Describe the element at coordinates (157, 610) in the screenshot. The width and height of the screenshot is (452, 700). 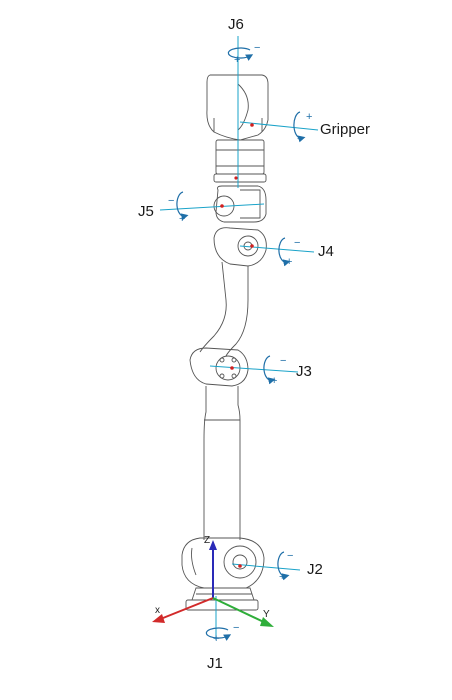
I see `x-axis-label: x` at that location.